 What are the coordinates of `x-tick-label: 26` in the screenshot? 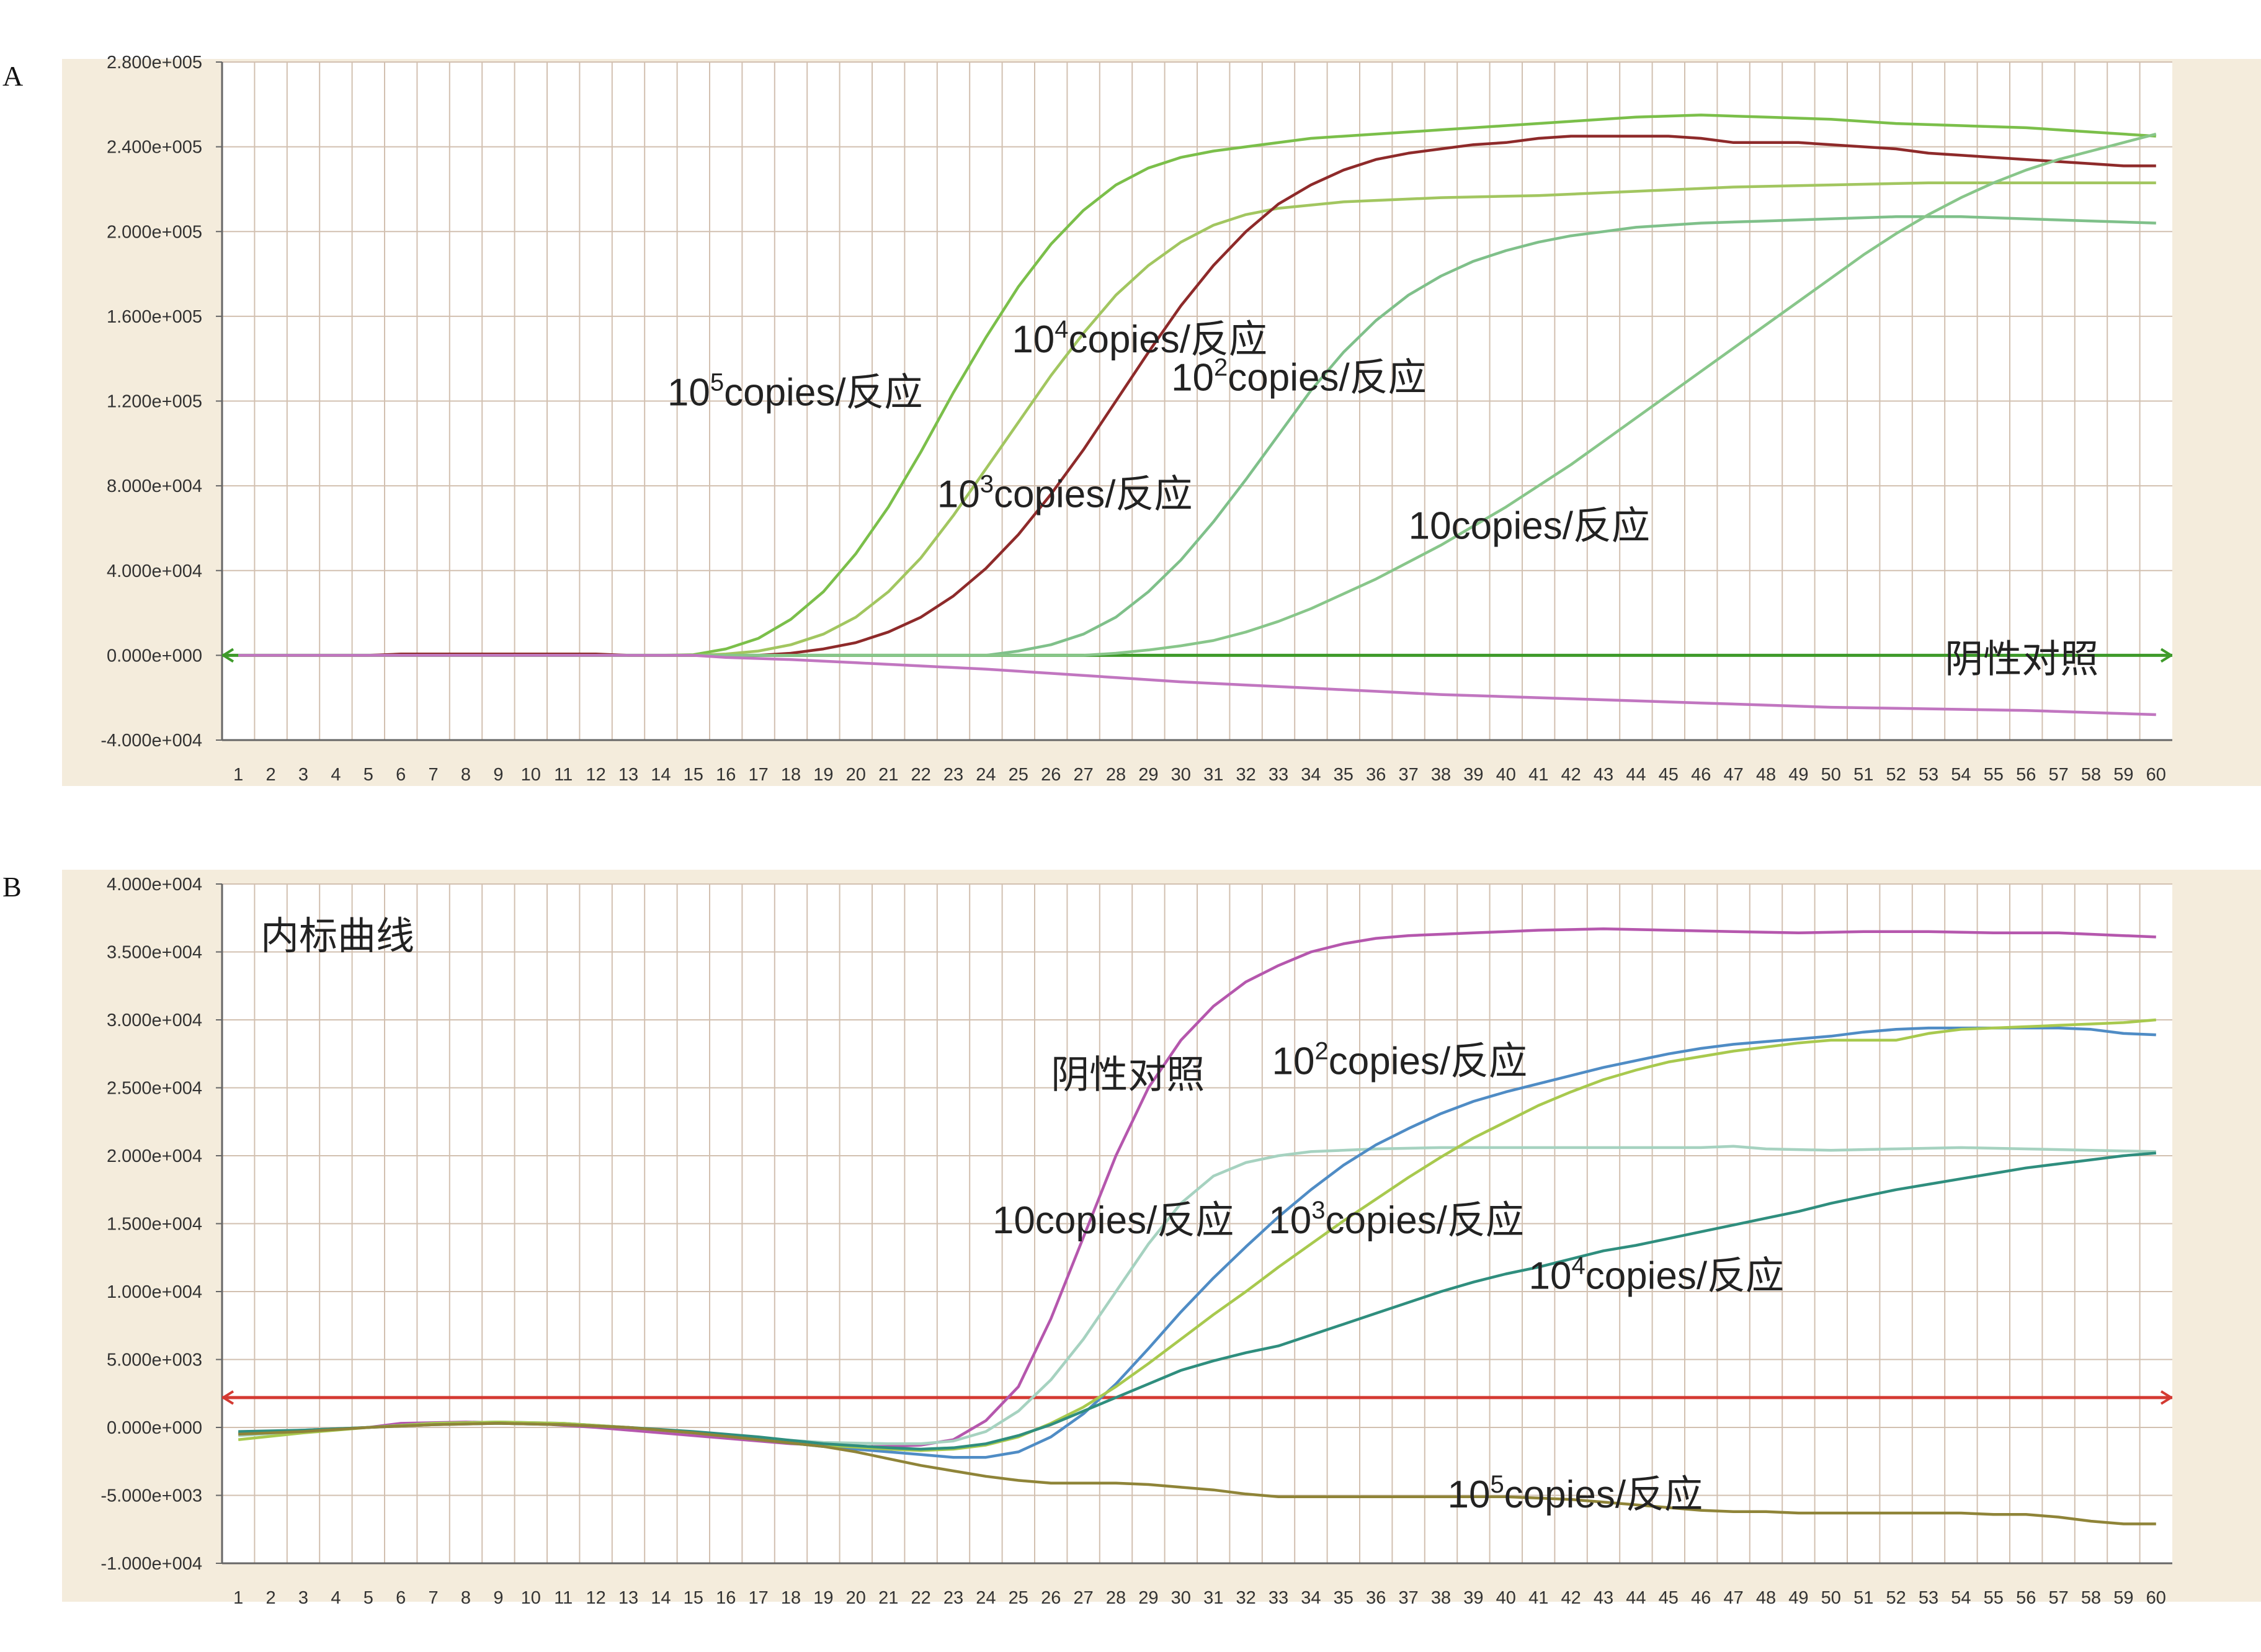 It's located at (1051, 775).